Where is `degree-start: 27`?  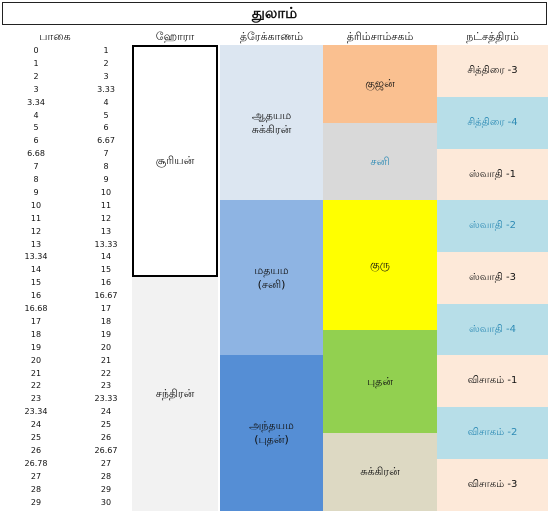 degree-start: 27 is located at coordinates (36, 476).